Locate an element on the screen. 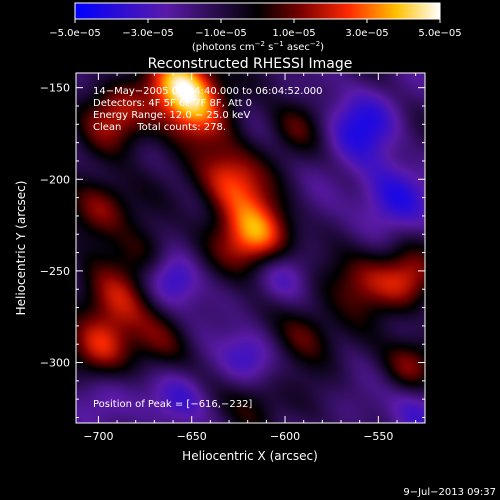 The image size is (500, 500). peak-position-label: Position of Peak = [−616,−232] is located at coordinates (172, 404).